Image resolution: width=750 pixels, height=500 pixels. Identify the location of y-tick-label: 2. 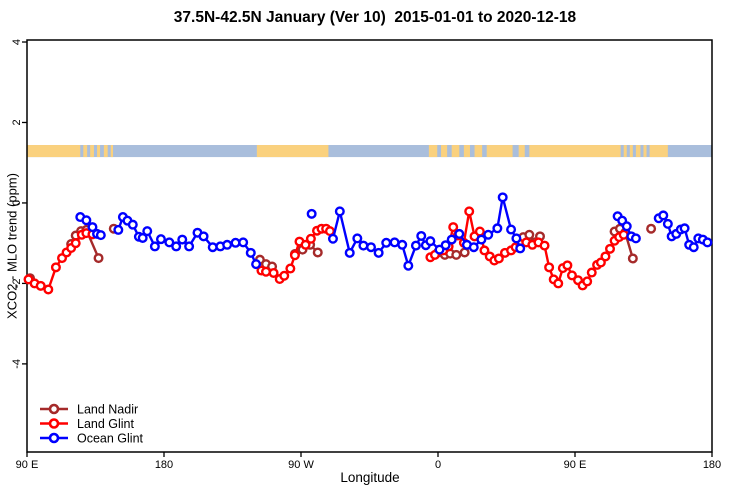
(17, 122).